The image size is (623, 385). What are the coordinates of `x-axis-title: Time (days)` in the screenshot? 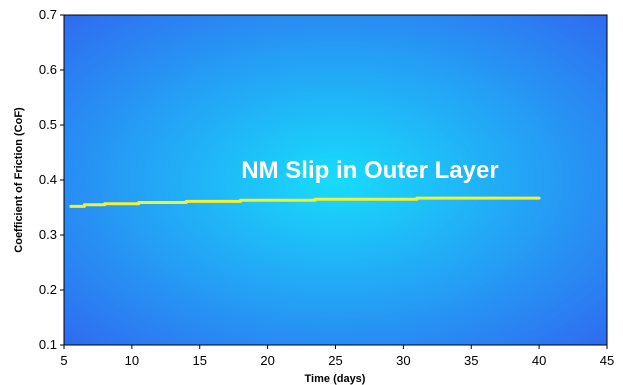 It's located at (335, 379).